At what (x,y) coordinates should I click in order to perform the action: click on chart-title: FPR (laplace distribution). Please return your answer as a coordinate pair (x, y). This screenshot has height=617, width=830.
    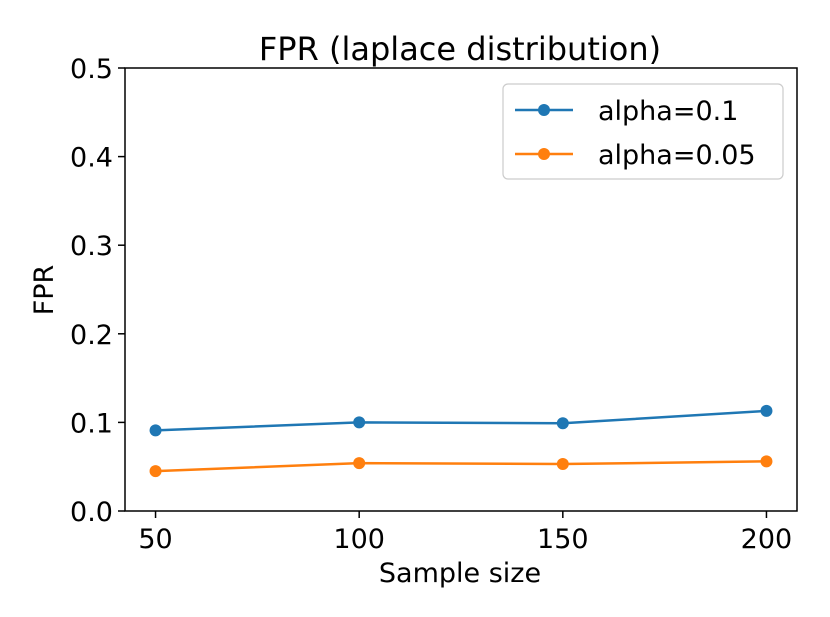
    Looking at the image, I should click on (460, 49).